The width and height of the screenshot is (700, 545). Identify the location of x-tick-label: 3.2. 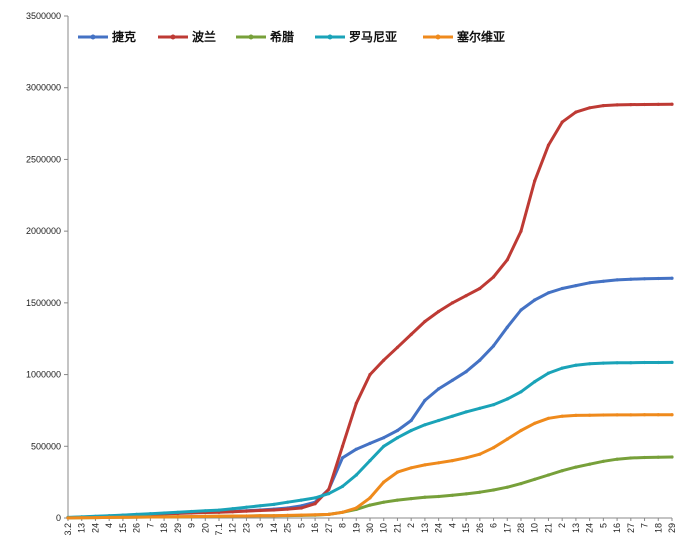
(68, 529).